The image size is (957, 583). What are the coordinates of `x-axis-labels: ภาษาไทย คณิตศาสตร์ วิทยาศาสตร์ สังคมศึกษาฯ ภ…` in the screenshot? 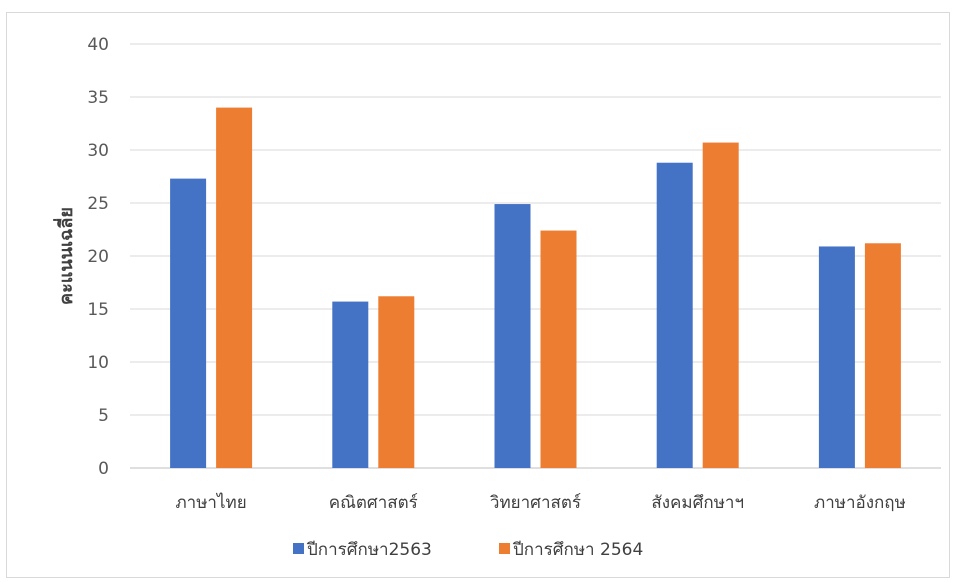 It's located at (540, 502).